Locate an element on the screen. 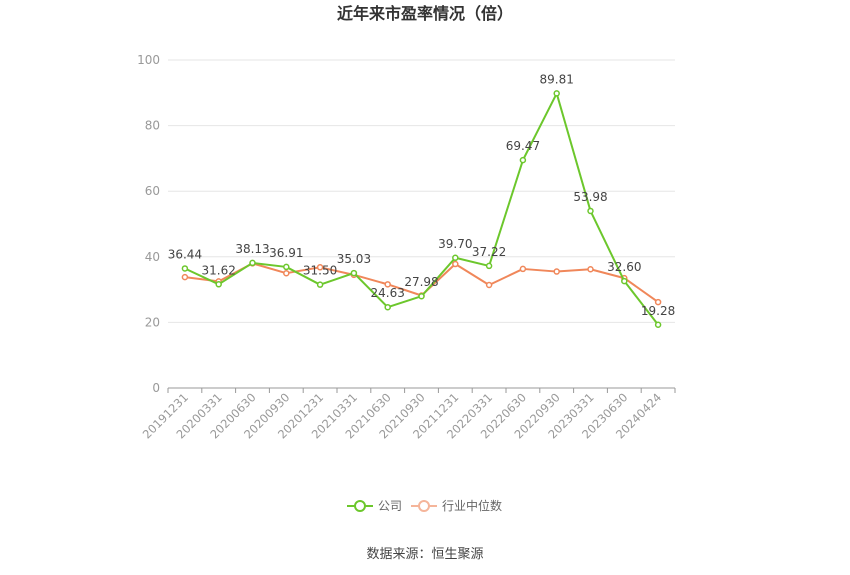 The width and height of the screenshot is (850, 575). data-label: 24.63 is located at coordinates (388, 293).